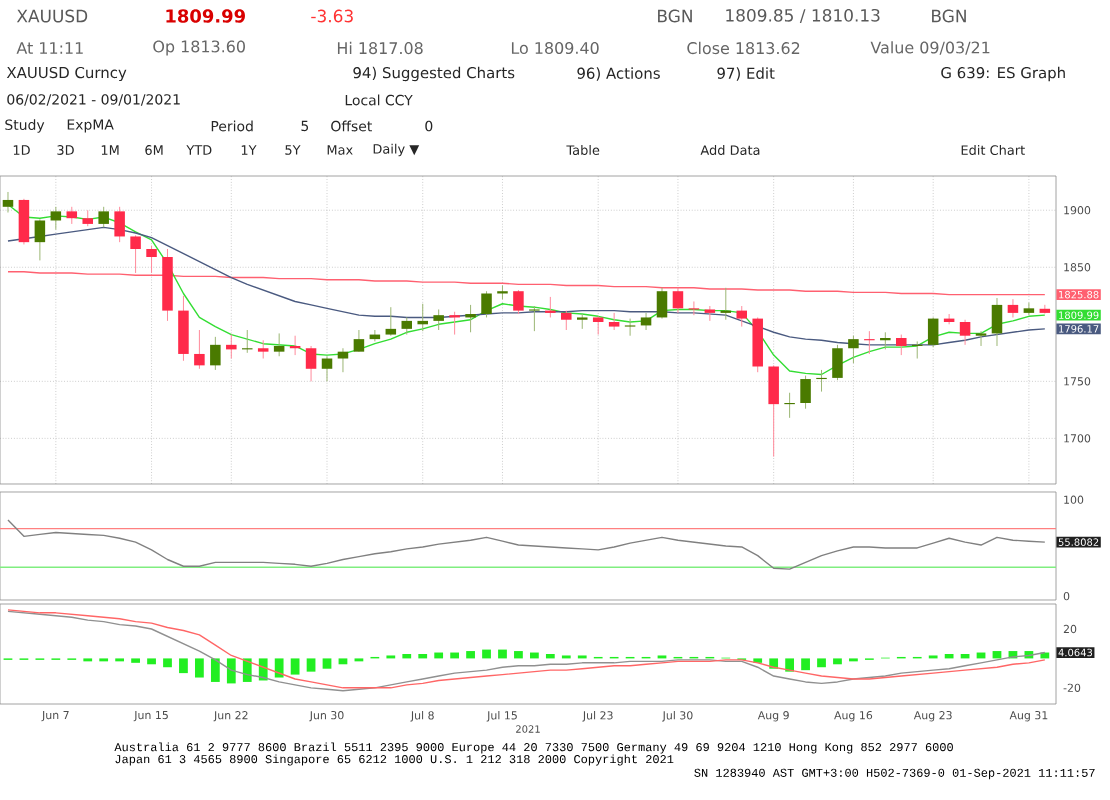  What do you see at coordinates (52, 16) in the screenshot?
I see `text: XAUUSD` at bounding box center [52, 16].